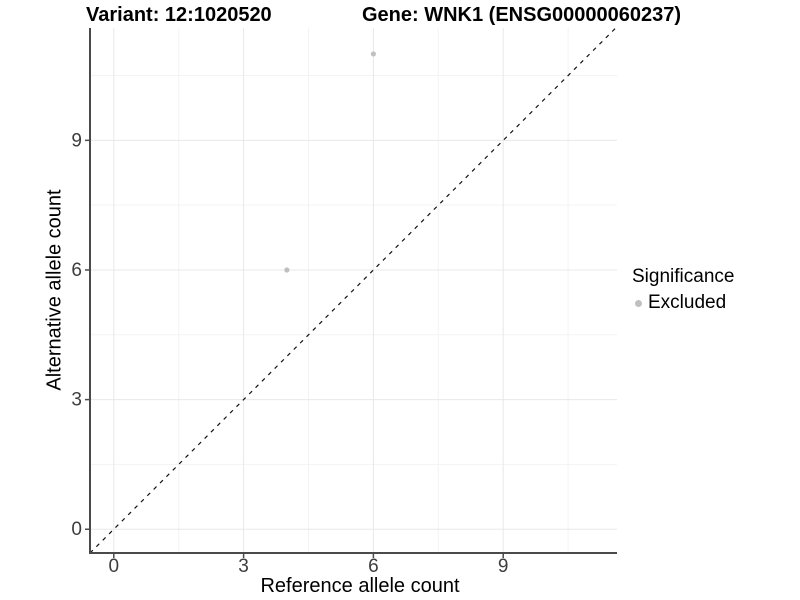 The image size is (800, 600). I want to click on x-tick-label: 9, so click(503, 566).